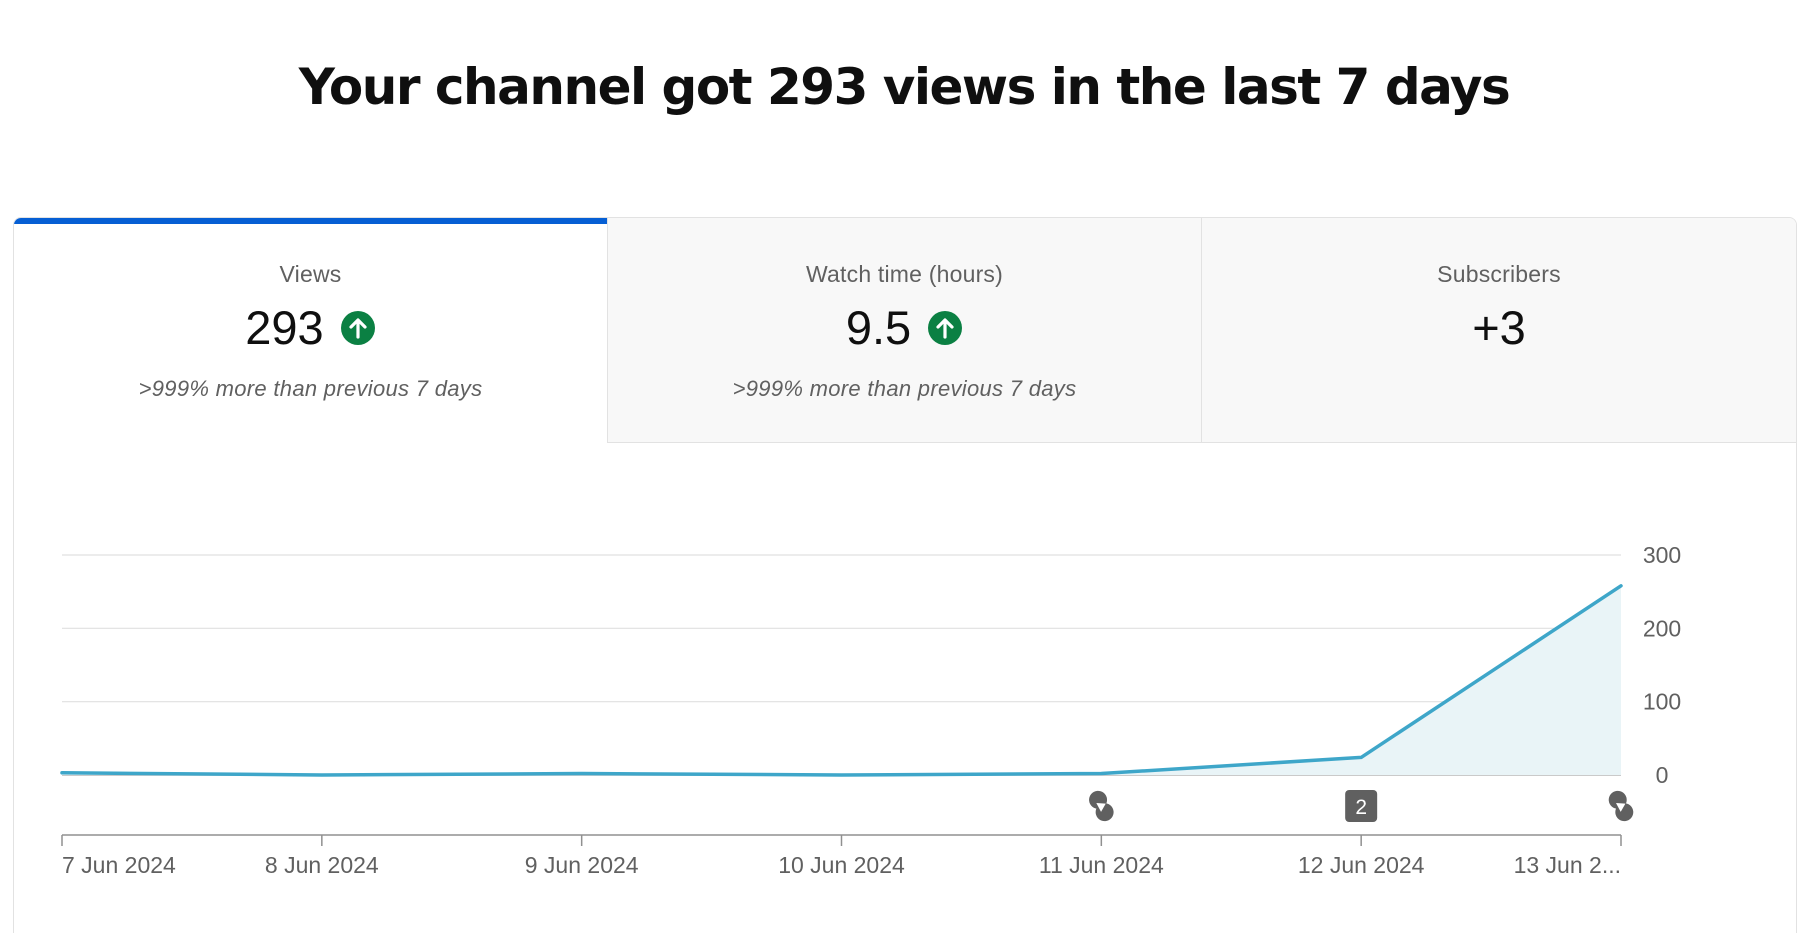 The image size is (1808, 937). I want to click on tab-views-value-row: 293, so click(310, 328).